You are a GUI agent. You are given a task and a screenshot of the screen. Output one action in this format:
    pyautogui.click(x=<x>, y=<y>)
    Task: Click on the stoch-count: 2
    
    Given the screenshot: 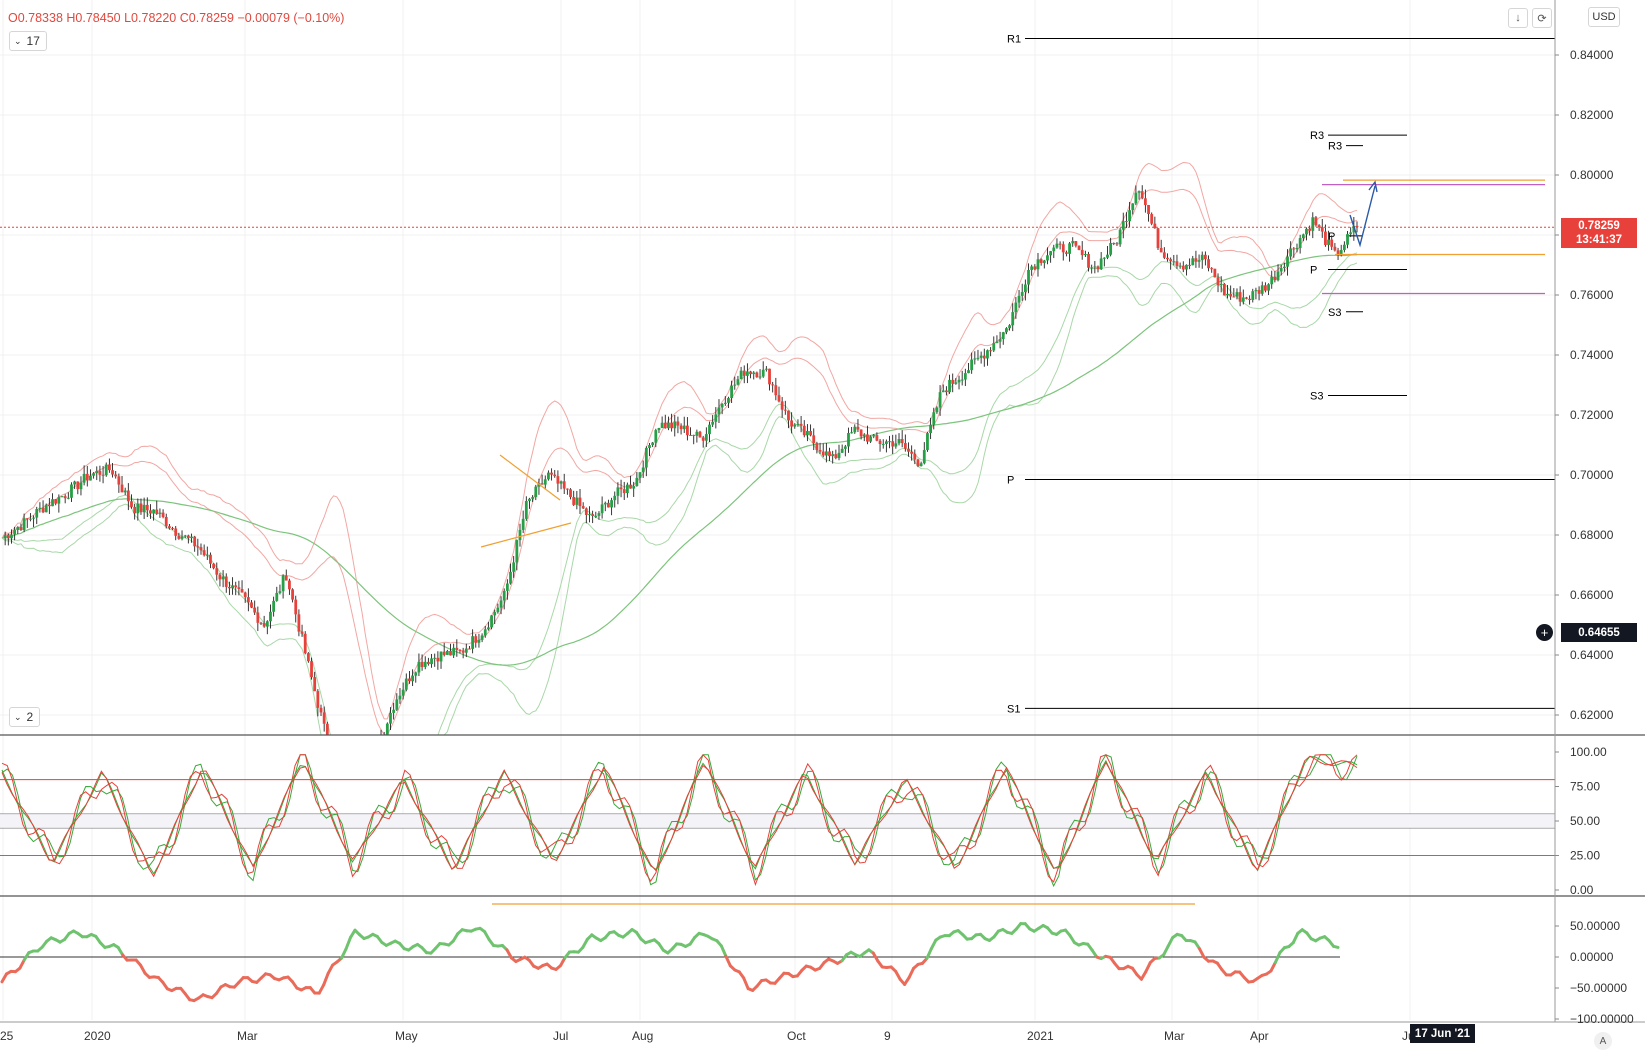 What is the action you would take?
    pyautogui.click(x=30, y=717)
    